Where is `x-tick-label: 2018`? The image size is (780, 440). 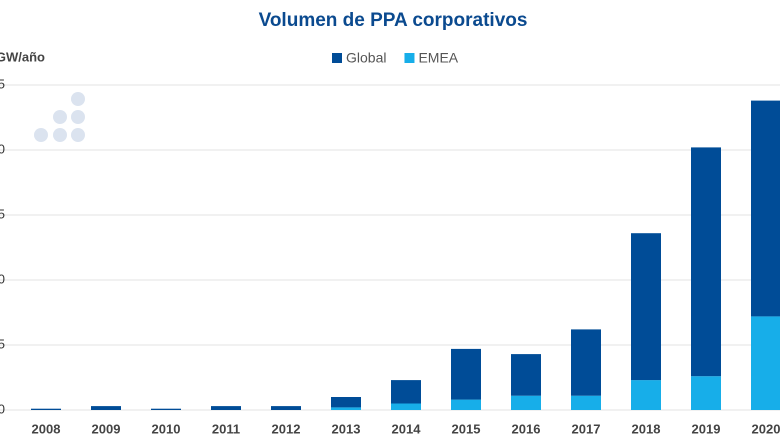 x-tick-label: 2018 is located at coordinates (646, 428).